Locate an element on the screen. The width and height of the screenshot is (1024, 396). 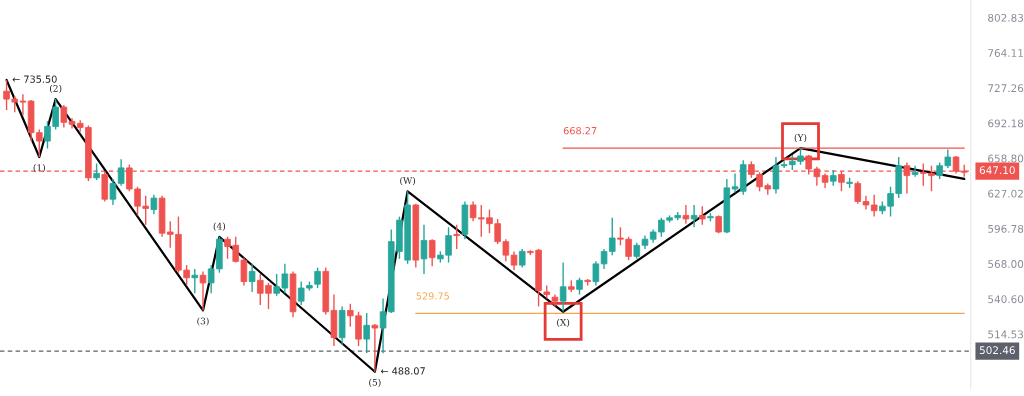
annotation: (5) is located at coordinates (375, 382).